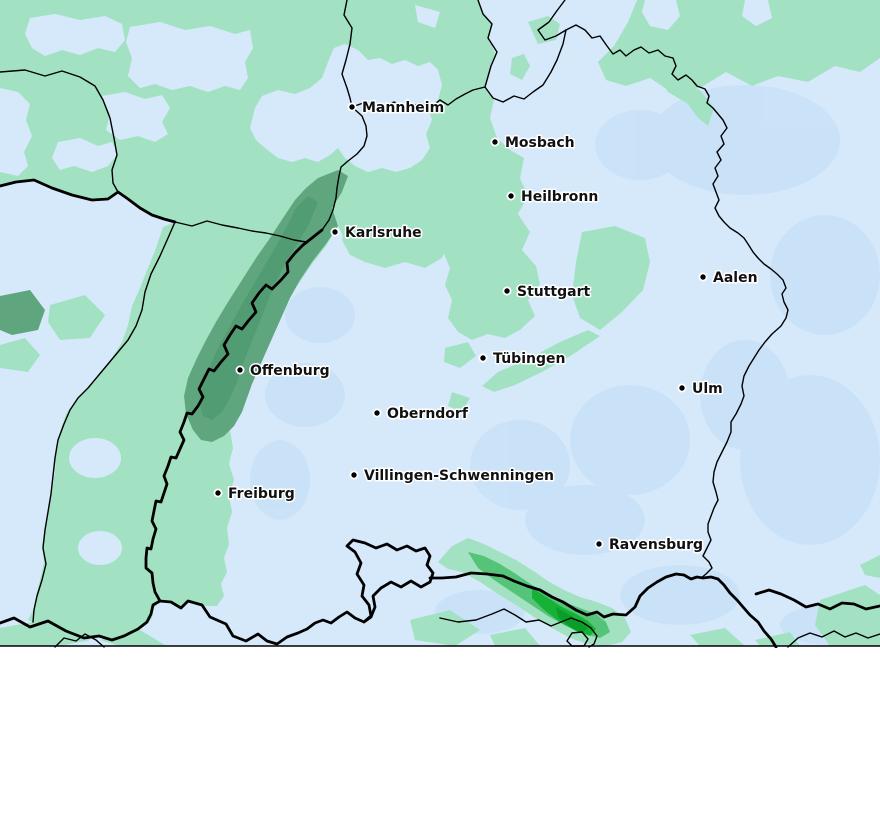 The width and height of the screenshot is (880, 830). Describe the element at coordinates (554, 292) in the screenshot. I see `city-label: Stuttgart` at that location.